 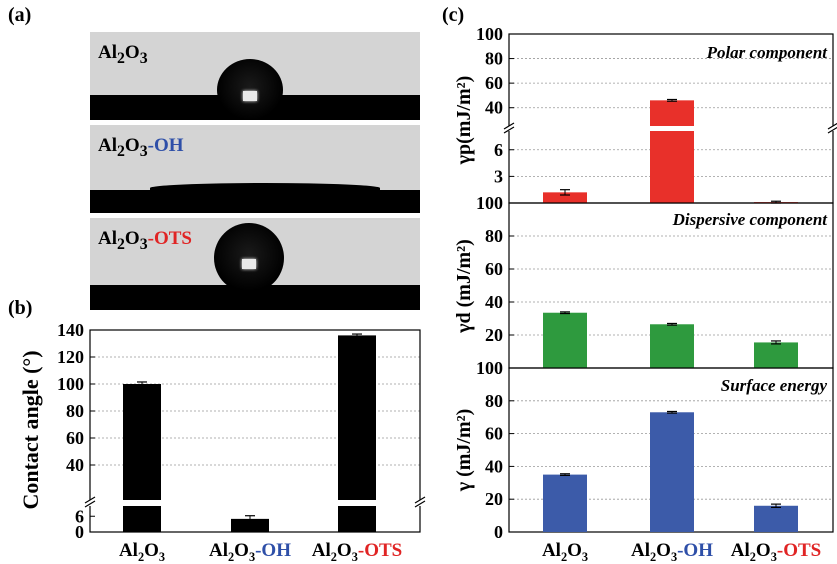 What do you see at coordinates (767, 52) in the screenshot?
I see `annotation: Polar component` at bounding box center [767, 52].